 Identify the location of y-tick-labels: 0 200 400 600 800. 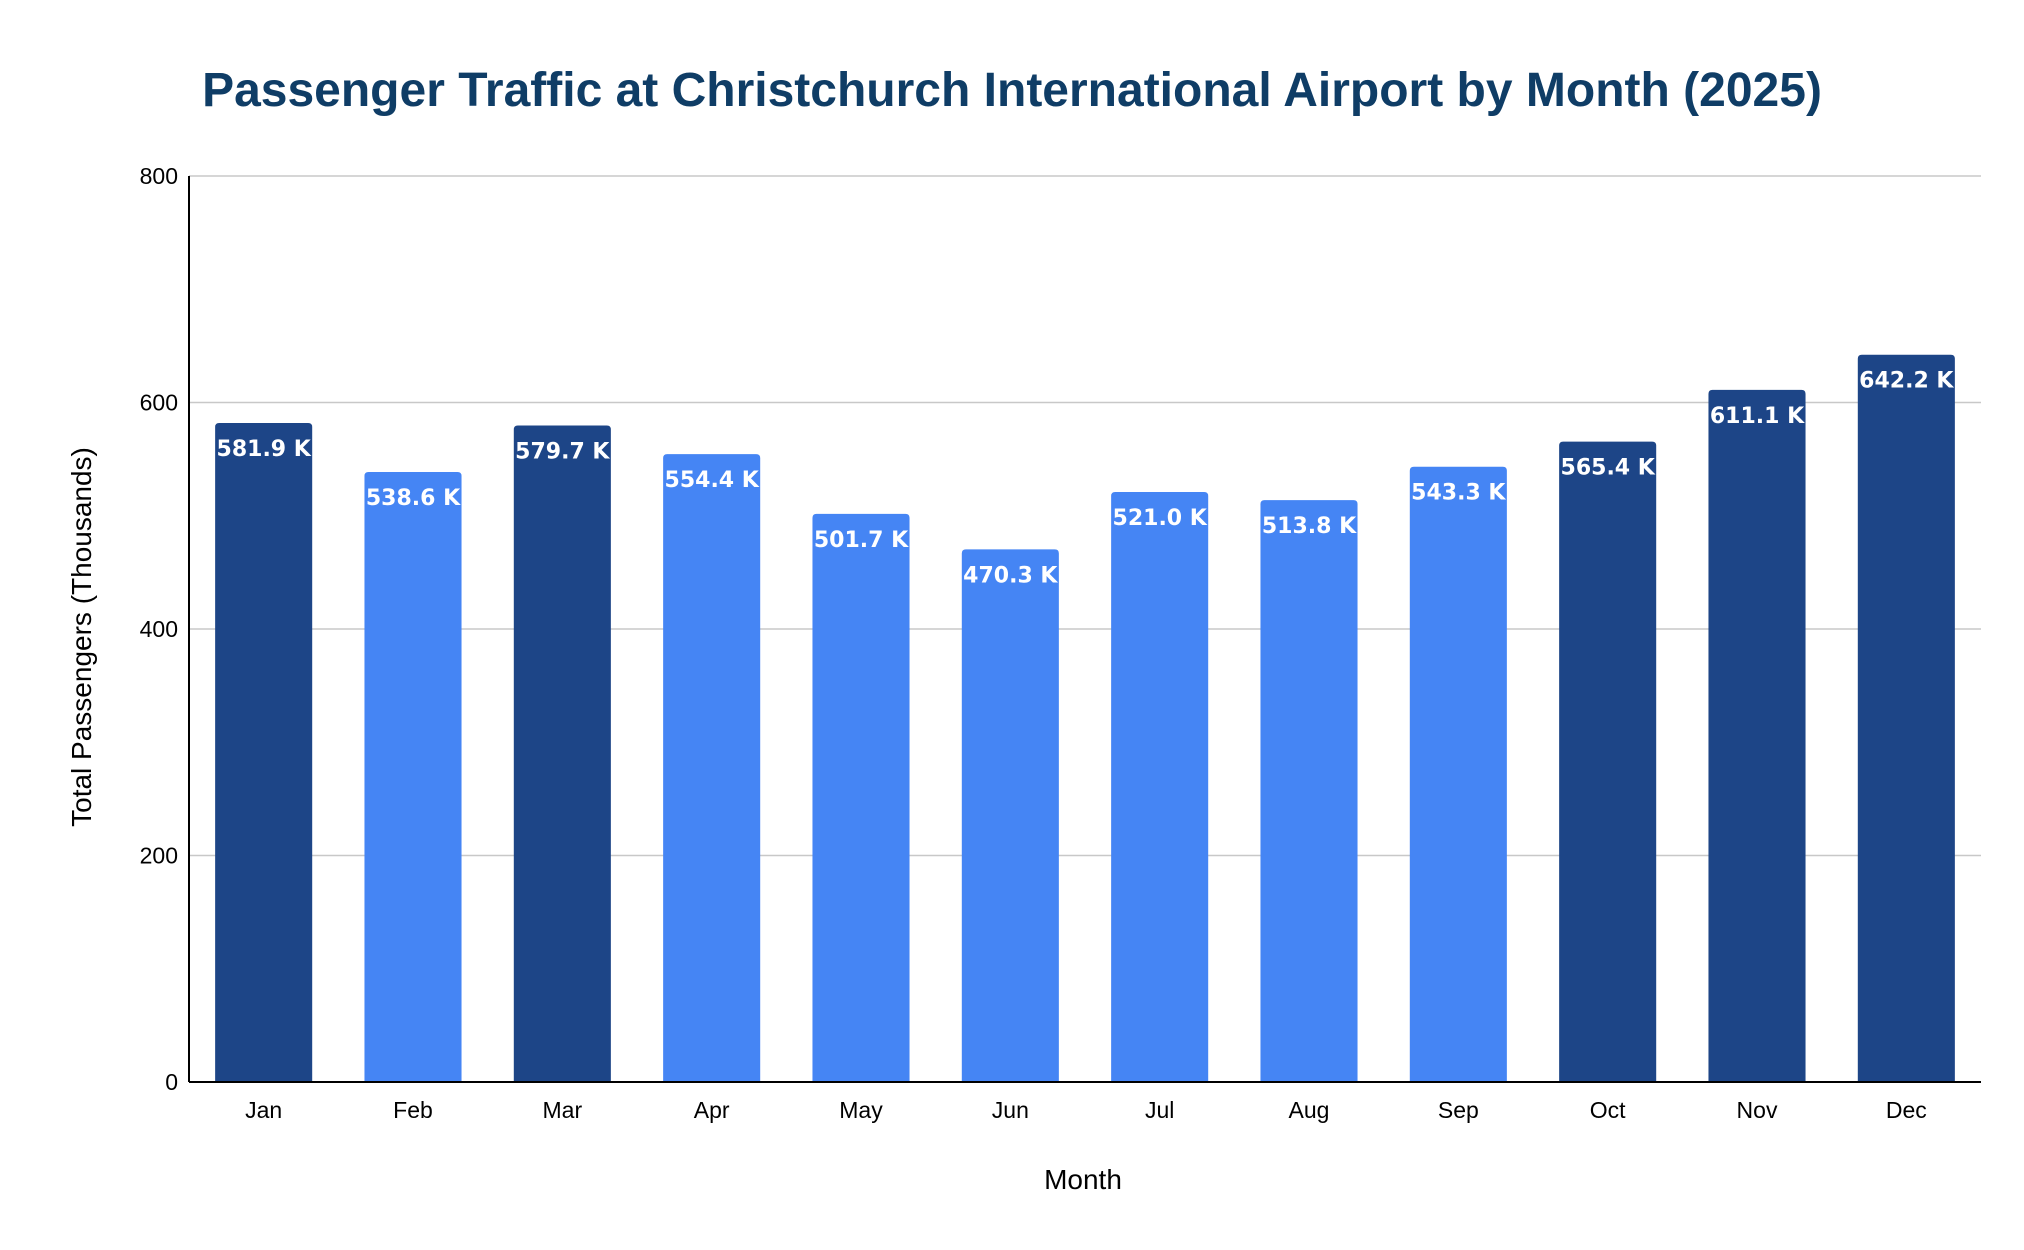
(159, 629).